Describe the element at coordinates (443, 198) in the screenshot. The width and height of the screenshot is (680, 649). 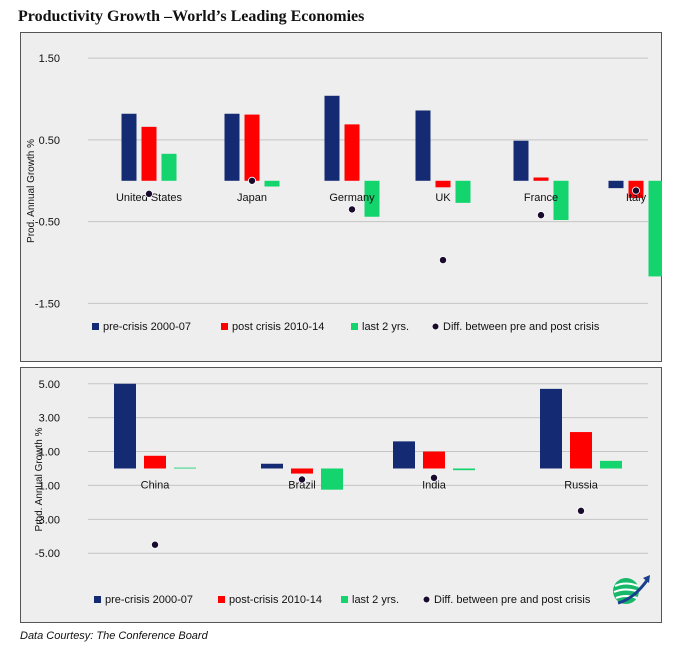
I see `category-label-uk: UK` at that location.